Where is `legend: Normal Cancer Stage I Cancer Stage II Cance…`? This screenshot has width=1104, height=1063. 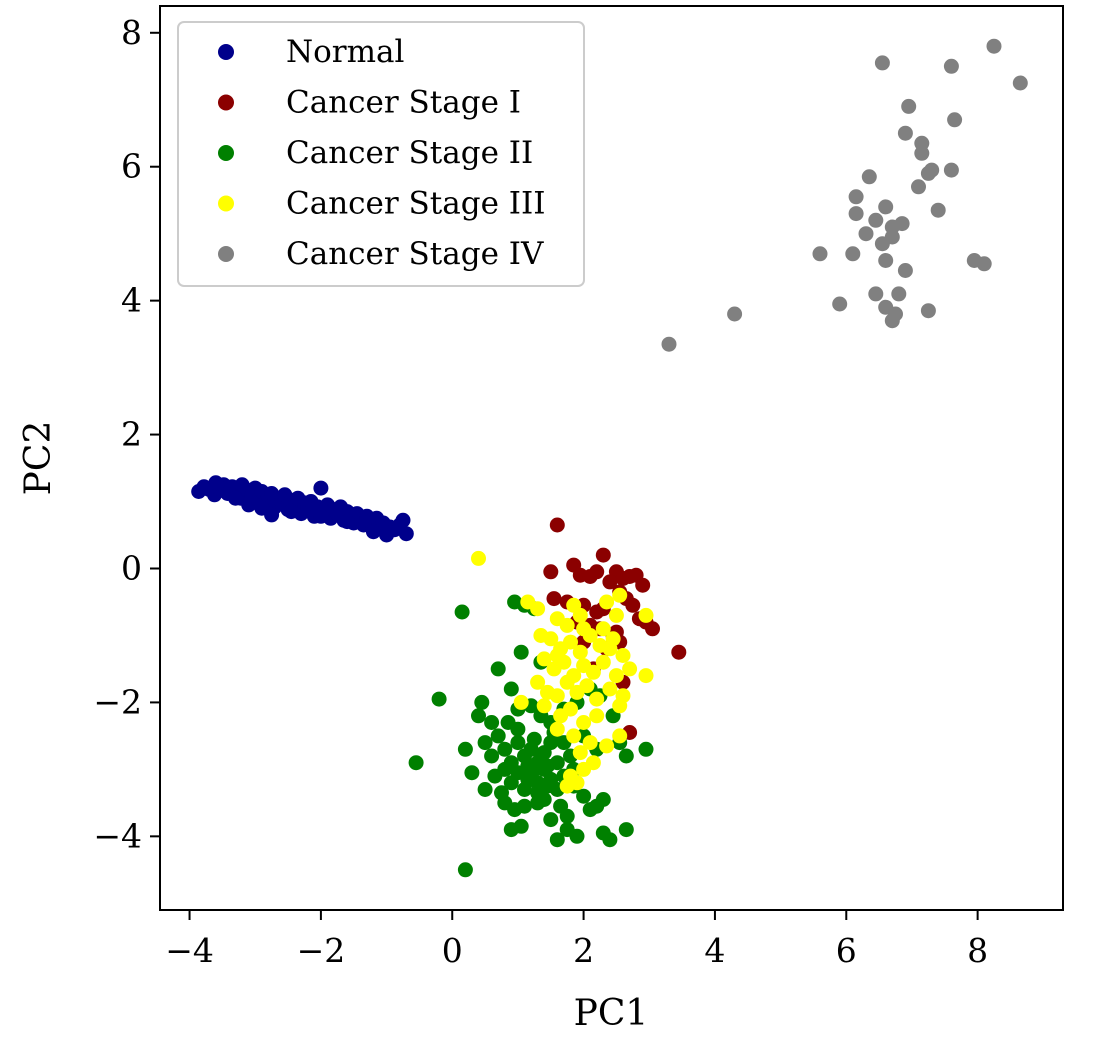 legend: Normal Cancer Stage I Cancer Stage II Cance… is located at coordinates (381, 154).